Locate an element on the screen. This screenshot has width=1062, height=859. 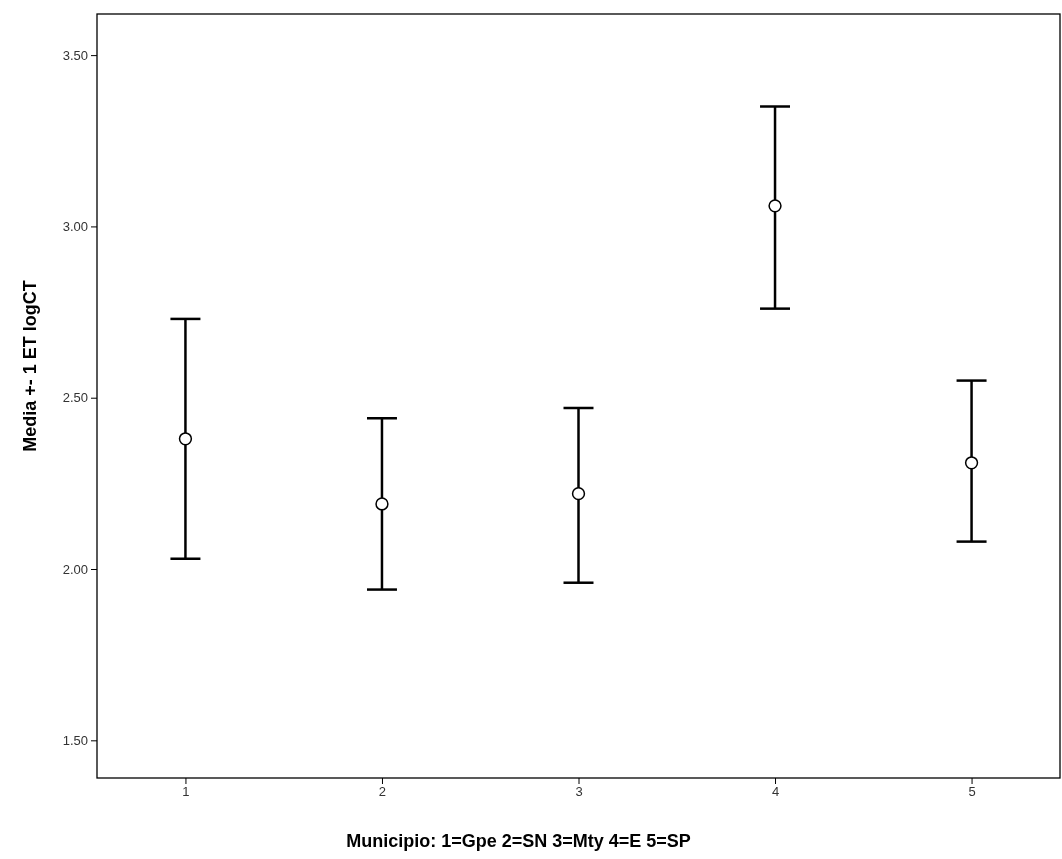
y-tick-label: 3.50 is located at coordinates (75, 55).